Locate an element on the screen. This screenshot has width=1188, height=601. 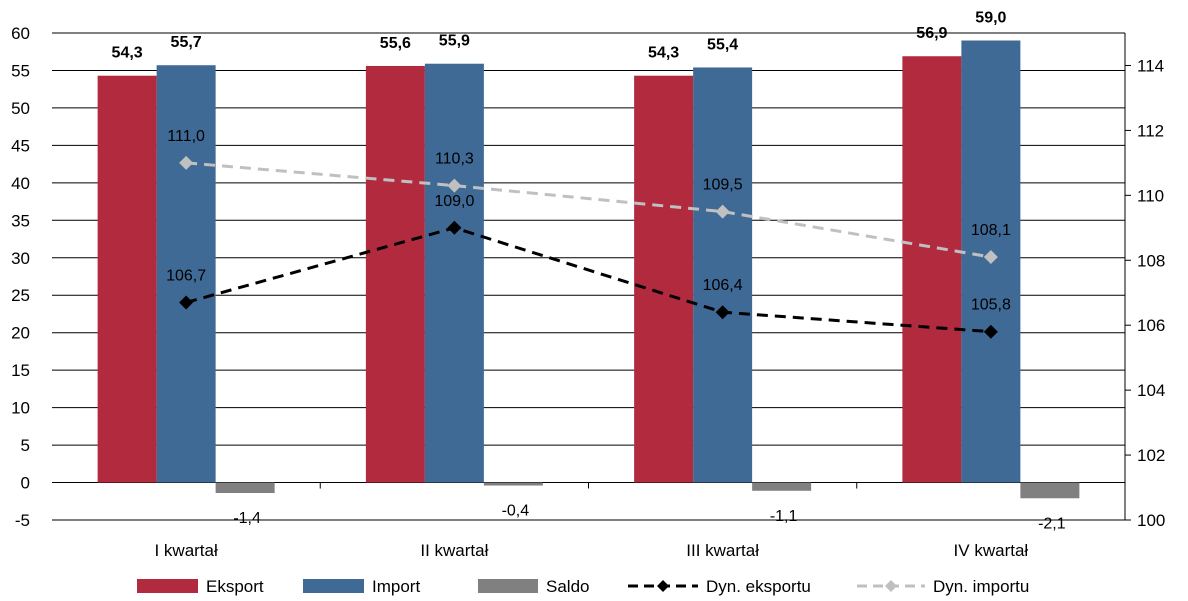
y-right-tick-label: 112 is located at coordinates (1150, 130).